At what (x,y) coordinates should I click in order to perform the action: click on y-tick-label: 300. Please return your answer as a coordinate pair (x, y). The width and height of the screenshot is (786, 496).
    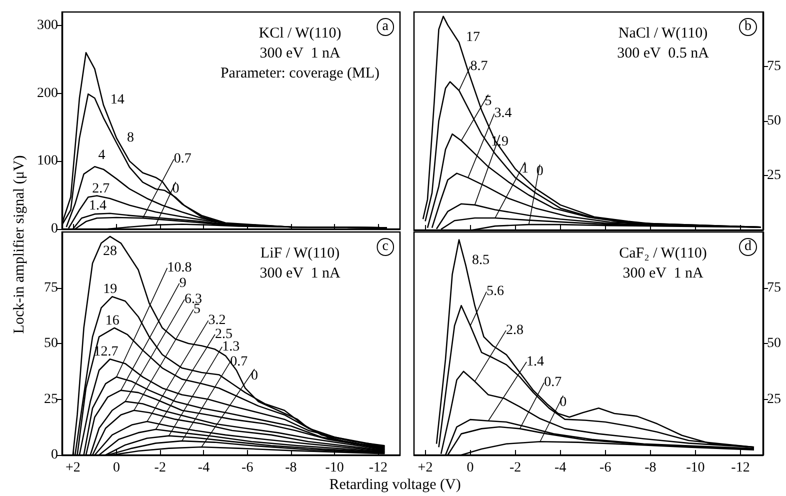
    Looking at the image, I should click on (47, 26).